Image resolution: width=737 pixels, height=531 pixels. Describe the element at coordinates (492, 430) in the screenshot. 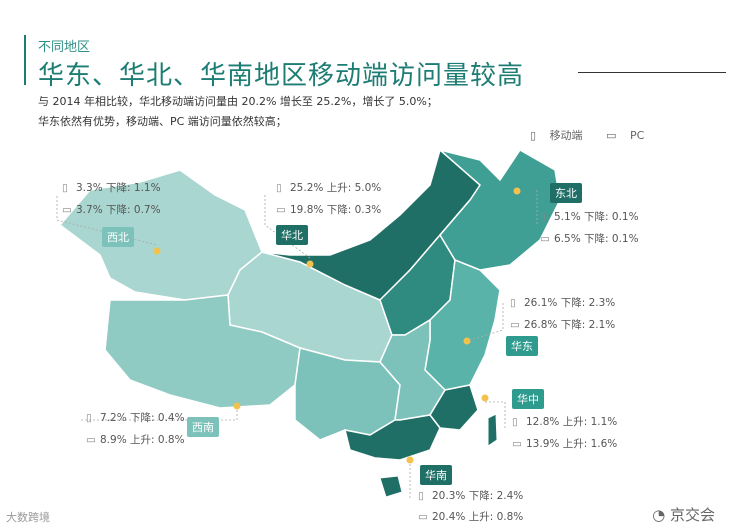

I see `region-taiwan` at that location.